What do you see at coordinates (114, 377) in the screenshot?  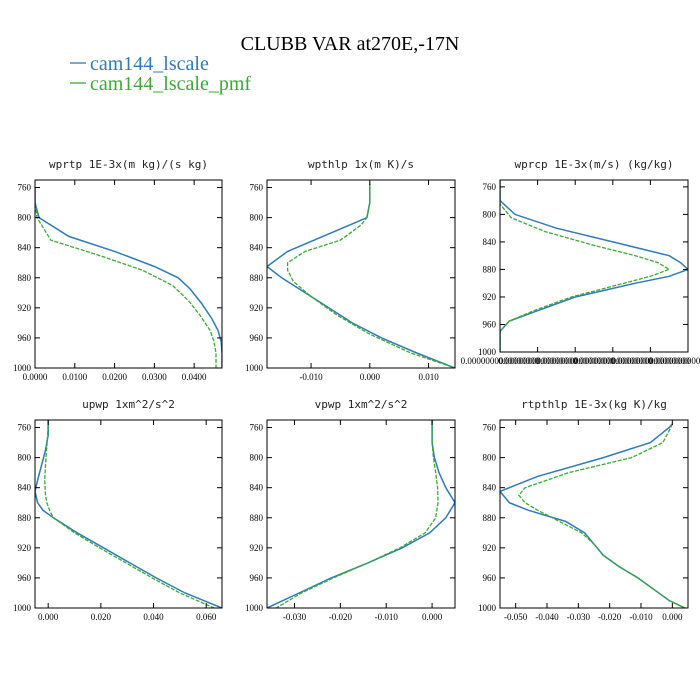 I see `x-tick-label: 0.0200` at bounding box center [114, 377].